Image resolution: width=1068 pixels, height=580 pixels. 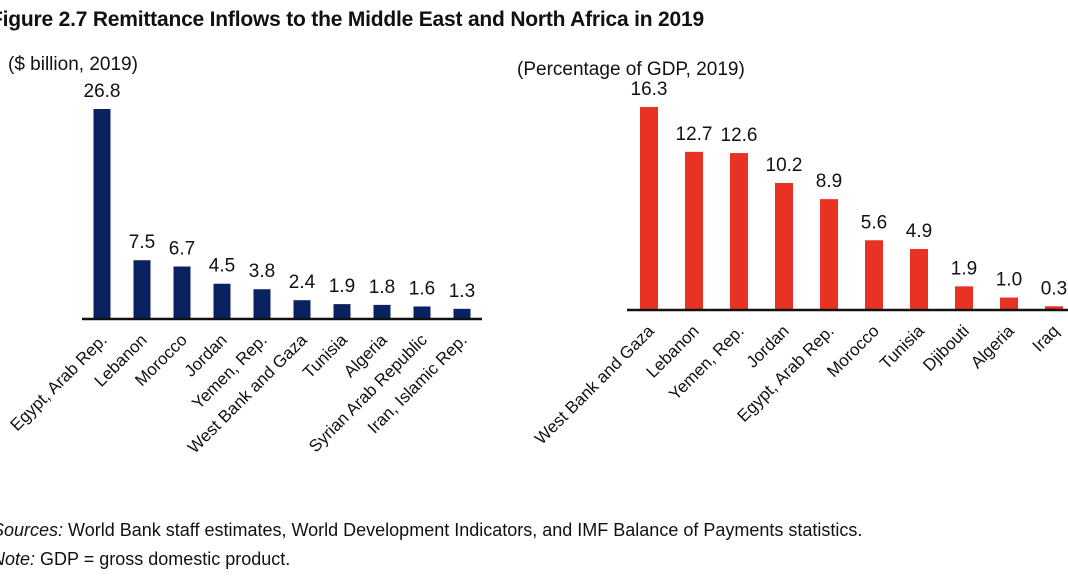 I want to click on value-label: 7.5, so click(x=142, y=242).